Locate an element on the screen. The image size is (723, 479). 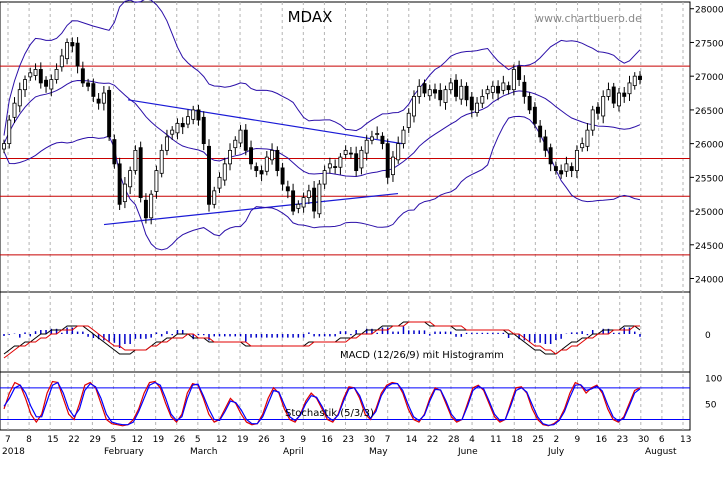
stoch-k-line is located at coordinates (322, 403).